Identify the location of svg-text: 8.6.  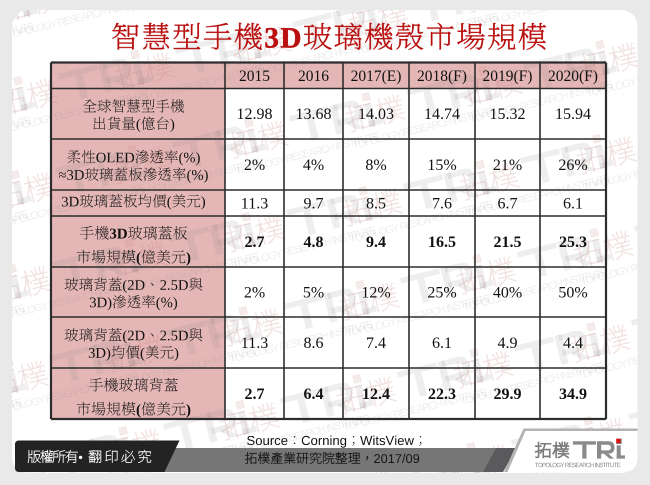
(314, 343).